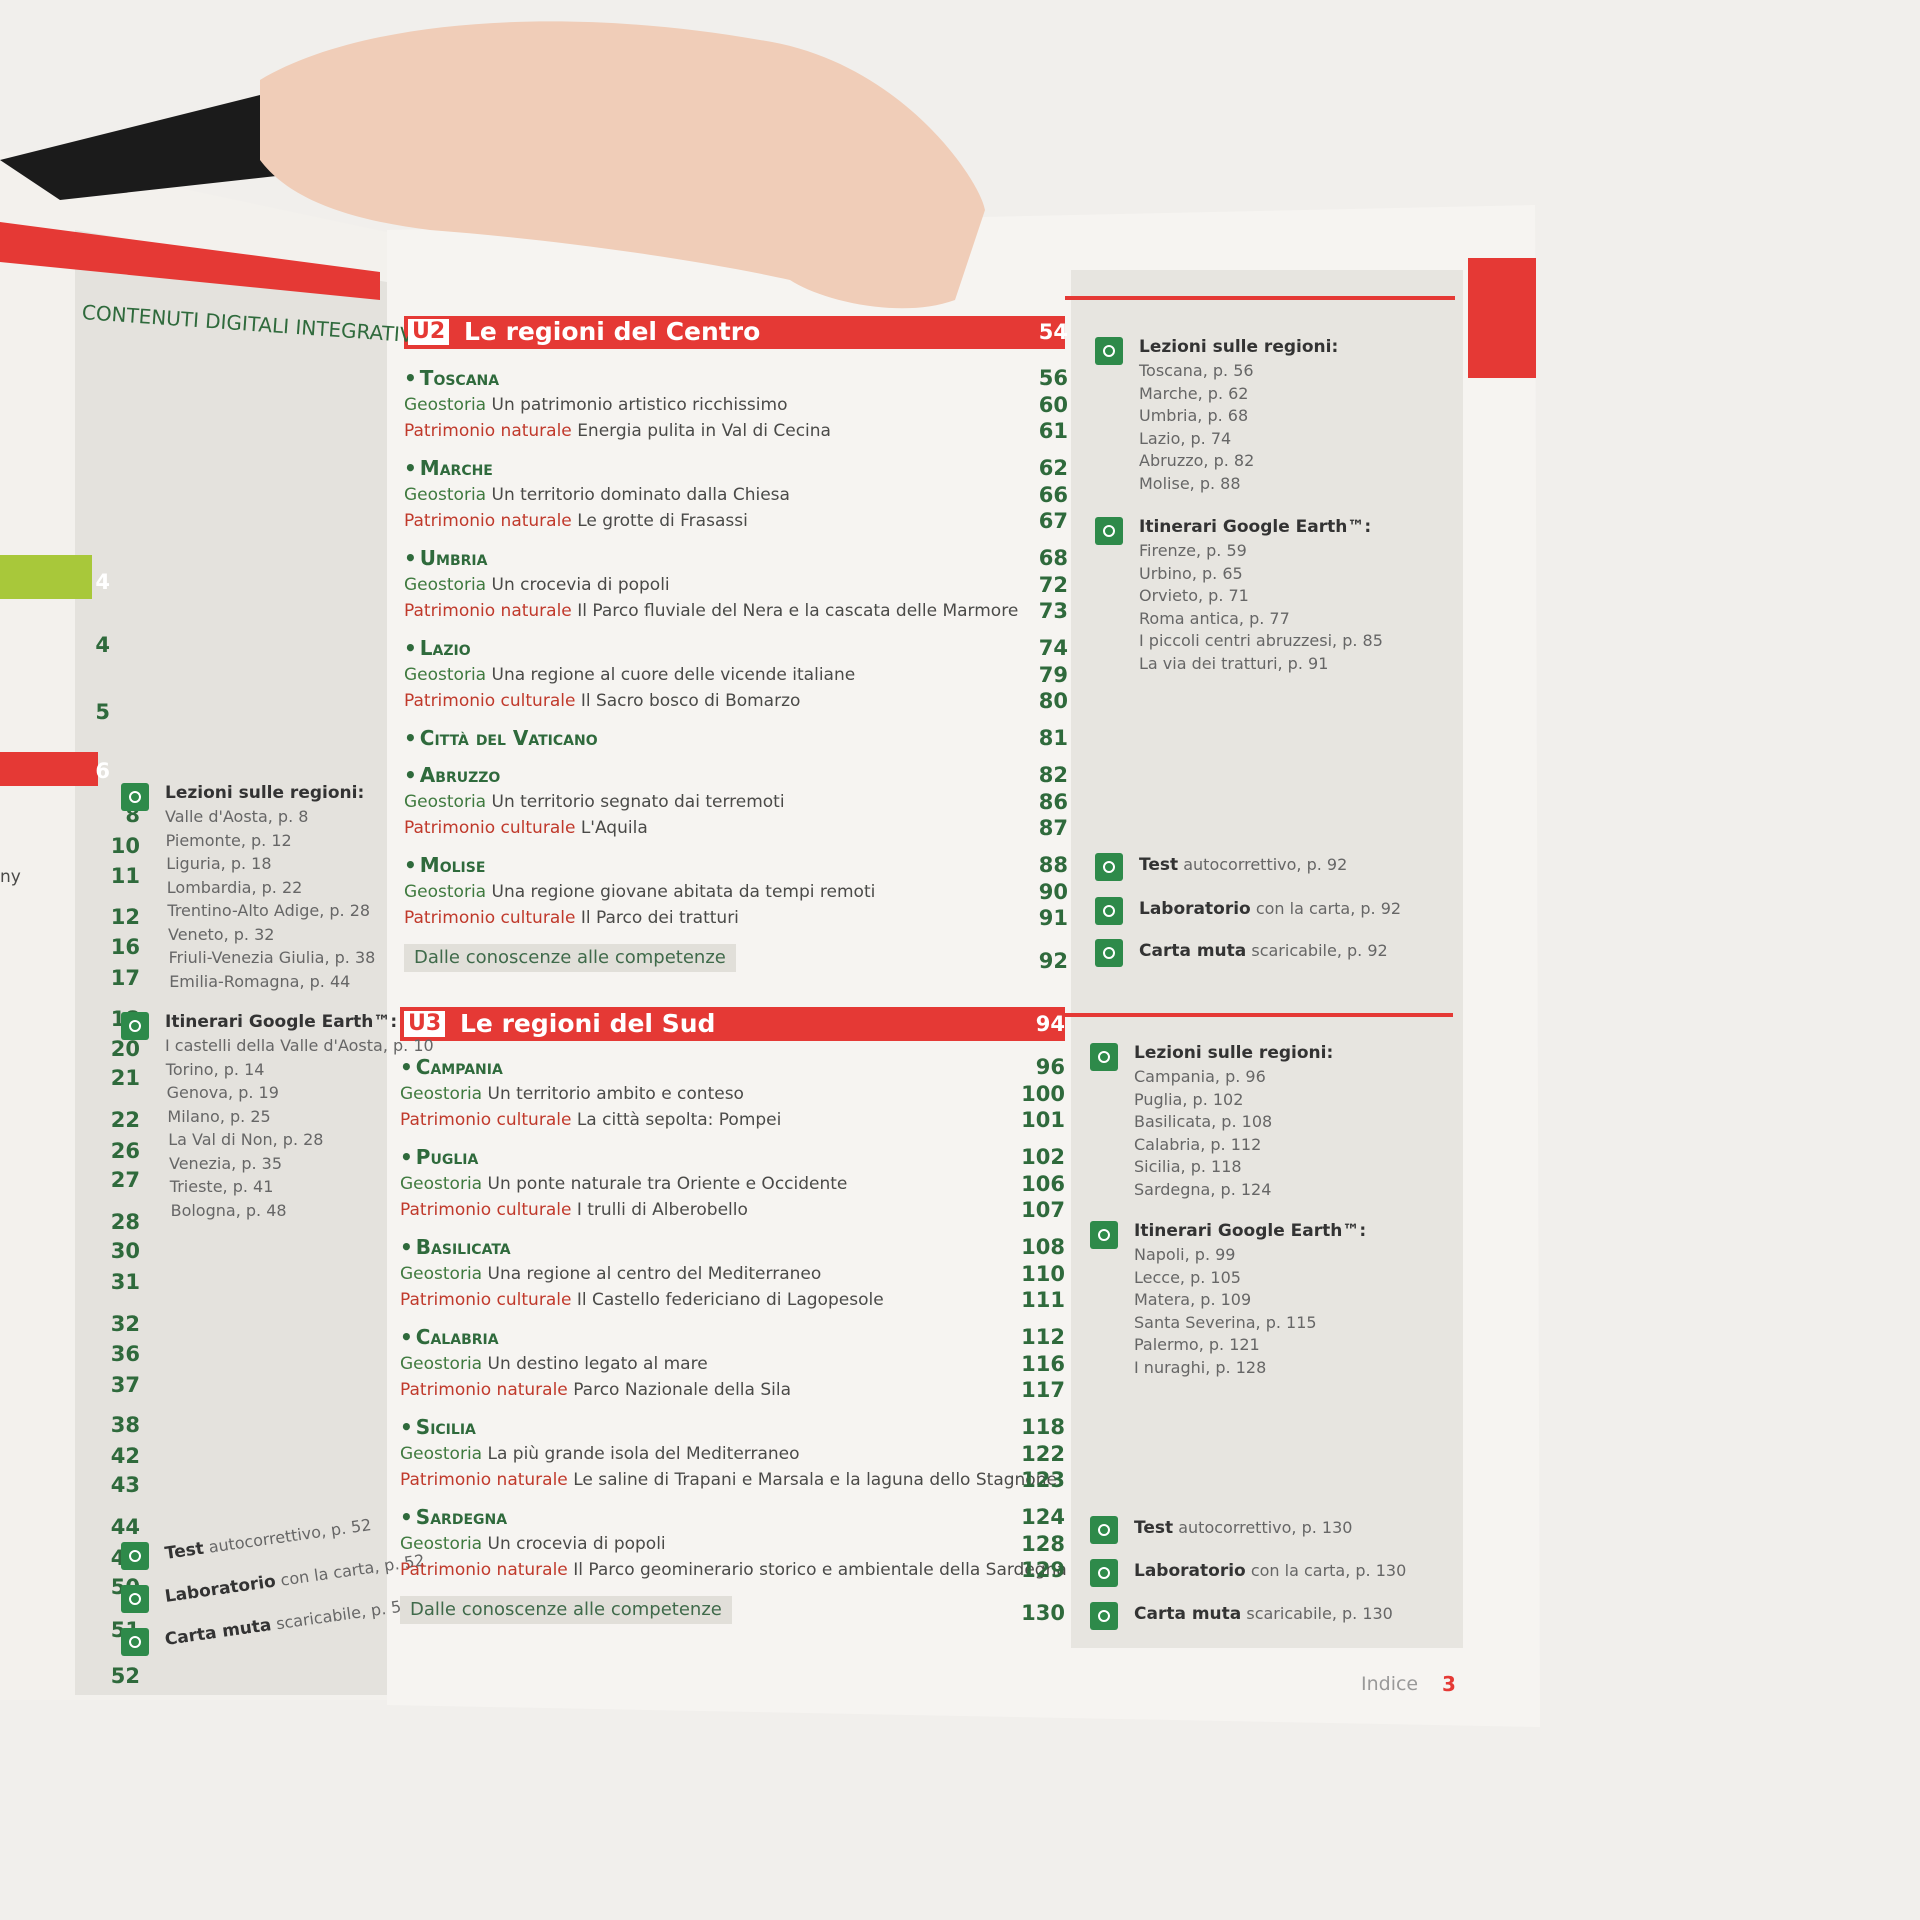 The width and height of the screenshot is (1920, 1920). Describe the element at coordinates (246, 1139) in the screenshot. I see `itinerary-item: La Val di Non, p. 28` at that location.